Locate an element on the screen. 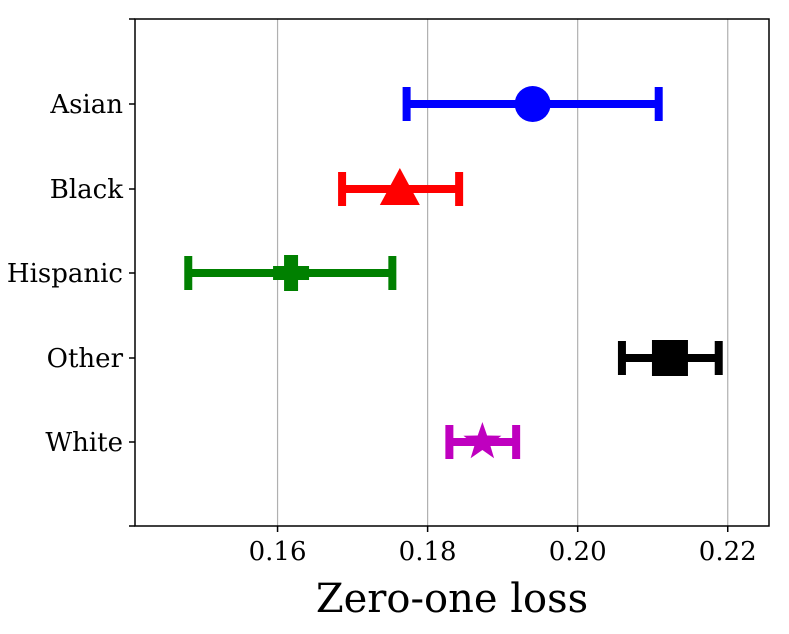 The image size is (789, 634). x-tick-label: 0.16 is located at coordinates (278, 552).